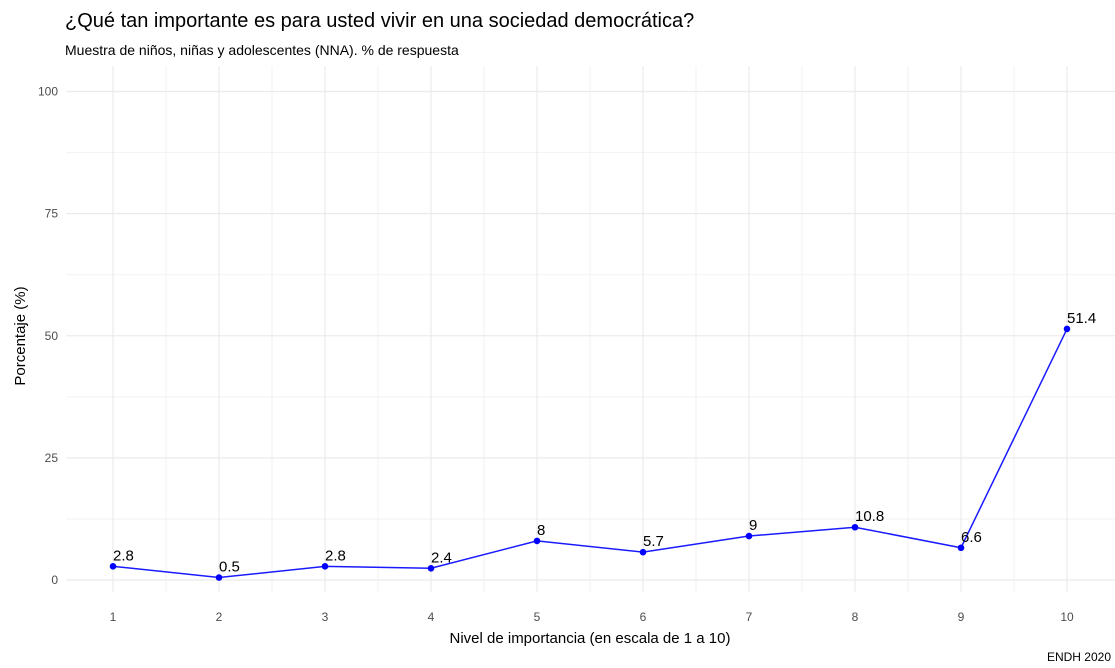 The image size is (1115, 668). What do you see at coordinates (1067, 617) in the screenshot?
I see `x-tick-label: 10` at bounding box center [1067, 617].